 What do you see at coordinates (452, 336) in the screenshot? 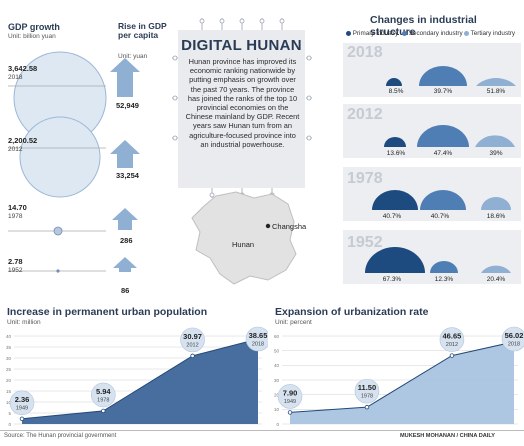
I see `data-label: 46.65` at bounding box center [452, 336].